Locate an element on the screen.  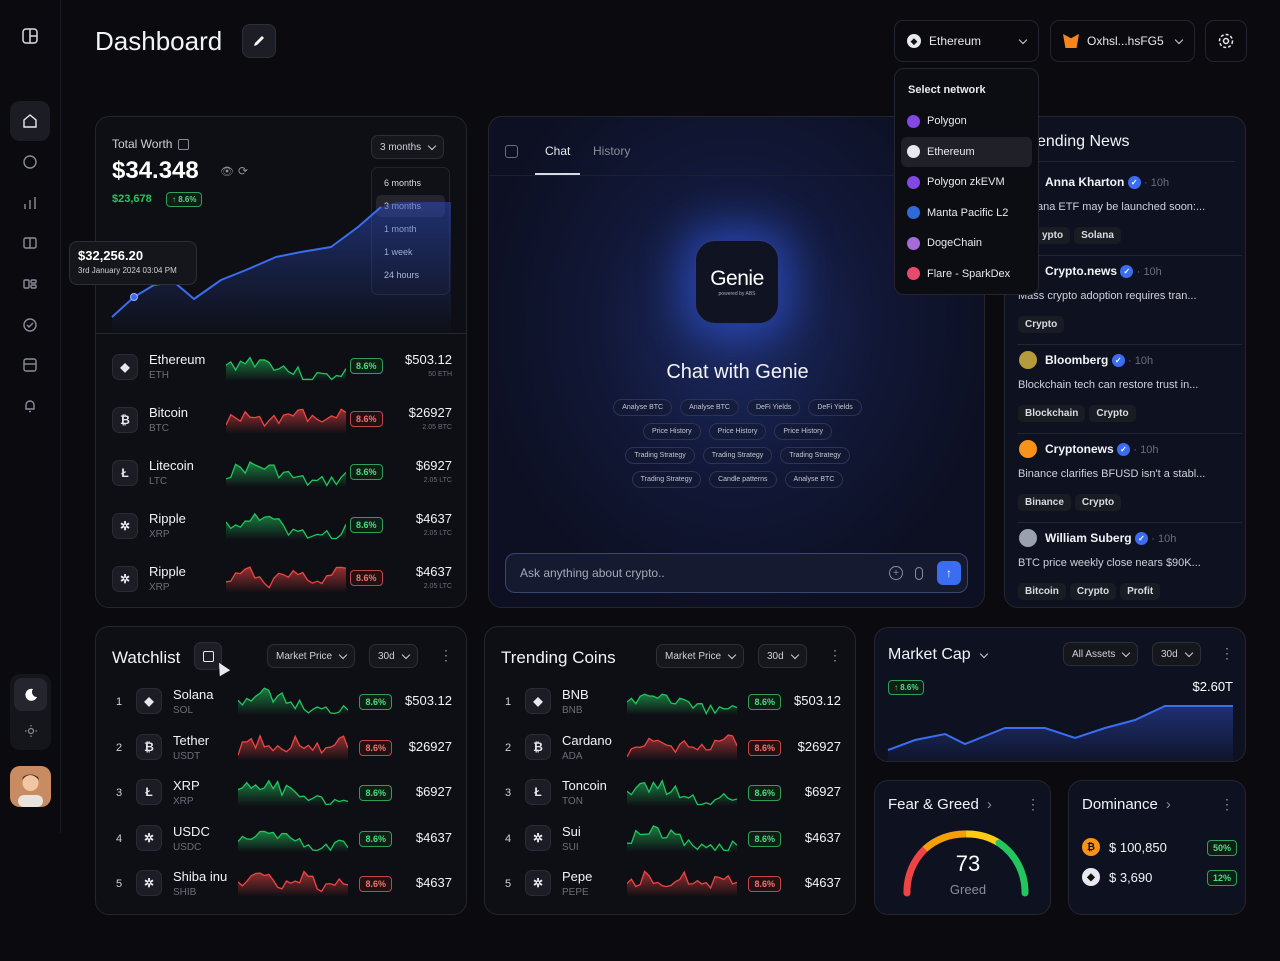
table-row: 2 ₿ Tether USDT 8.6% $26927 is located at coordinates (281, 748).